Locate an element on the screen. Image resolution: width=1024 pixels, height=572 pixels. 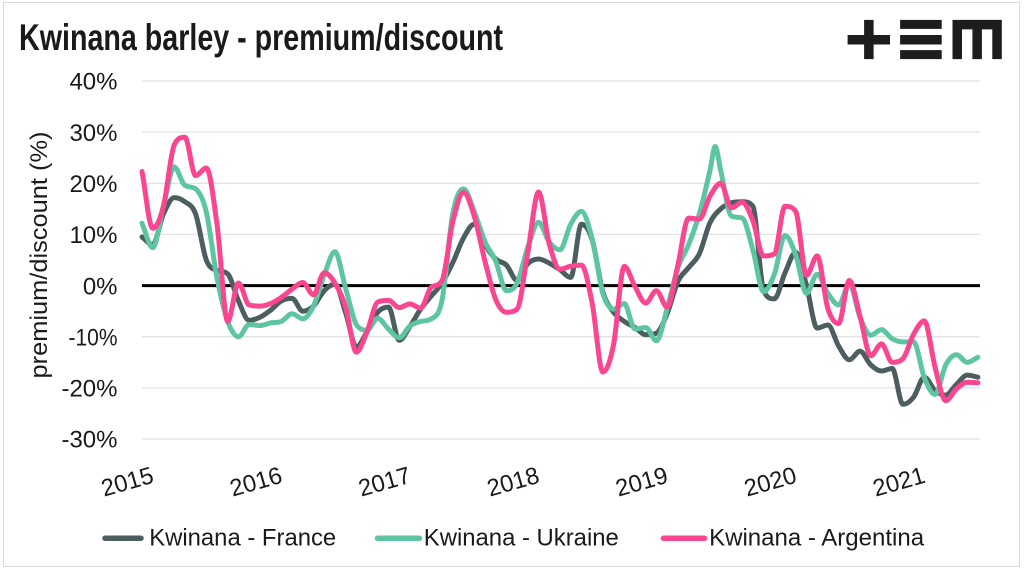
svg-text: -20% is located at coordinates (89, 389).